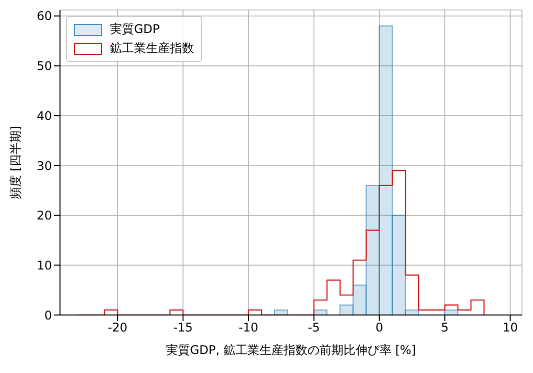  What do you see at coordinates (15, 163) in the screenshot?
I see `y-axis-title: 頻度 [四半期]` at bounding box center [15, 163].